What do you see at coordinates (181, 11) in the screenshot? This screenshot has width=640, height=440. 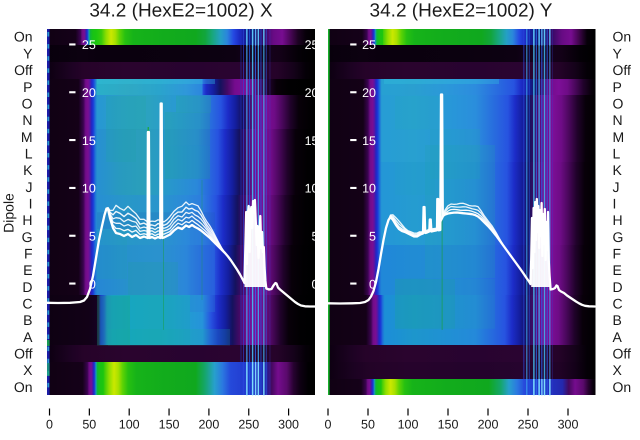 I see `svg-text: 34.2 (HexE2=1002) X` at bounding box center [181, 11].